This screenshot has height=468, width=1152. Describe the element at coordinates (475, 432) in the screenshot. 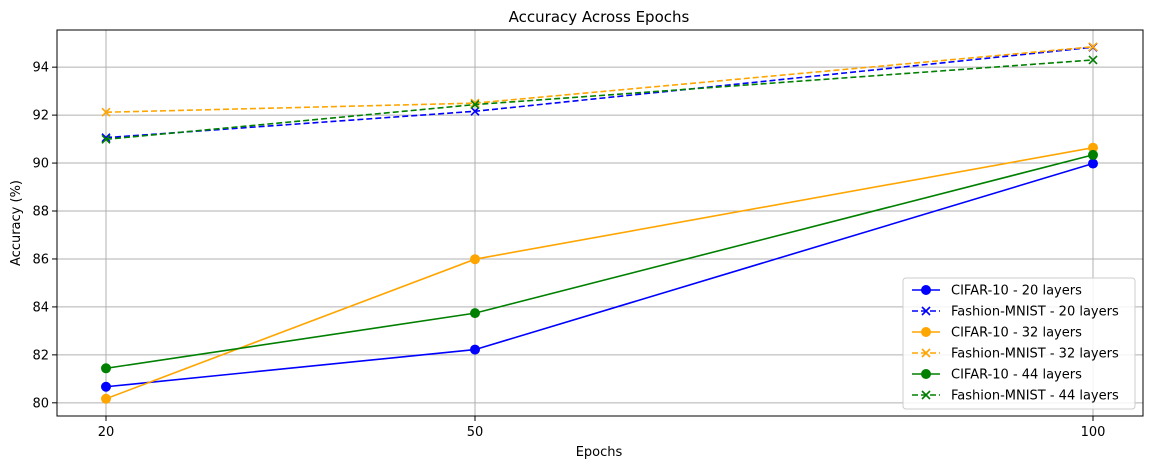

I see `x-tick-label: 50` at that location.